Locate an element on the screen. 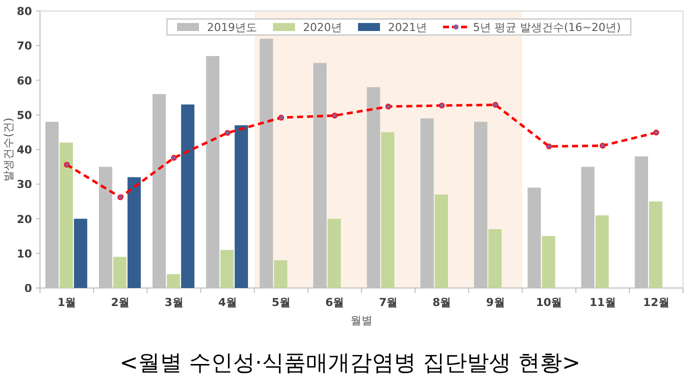 This screenshot has width=700, height=391. legend-label: 2021년 is located at coordinates (407, 27).